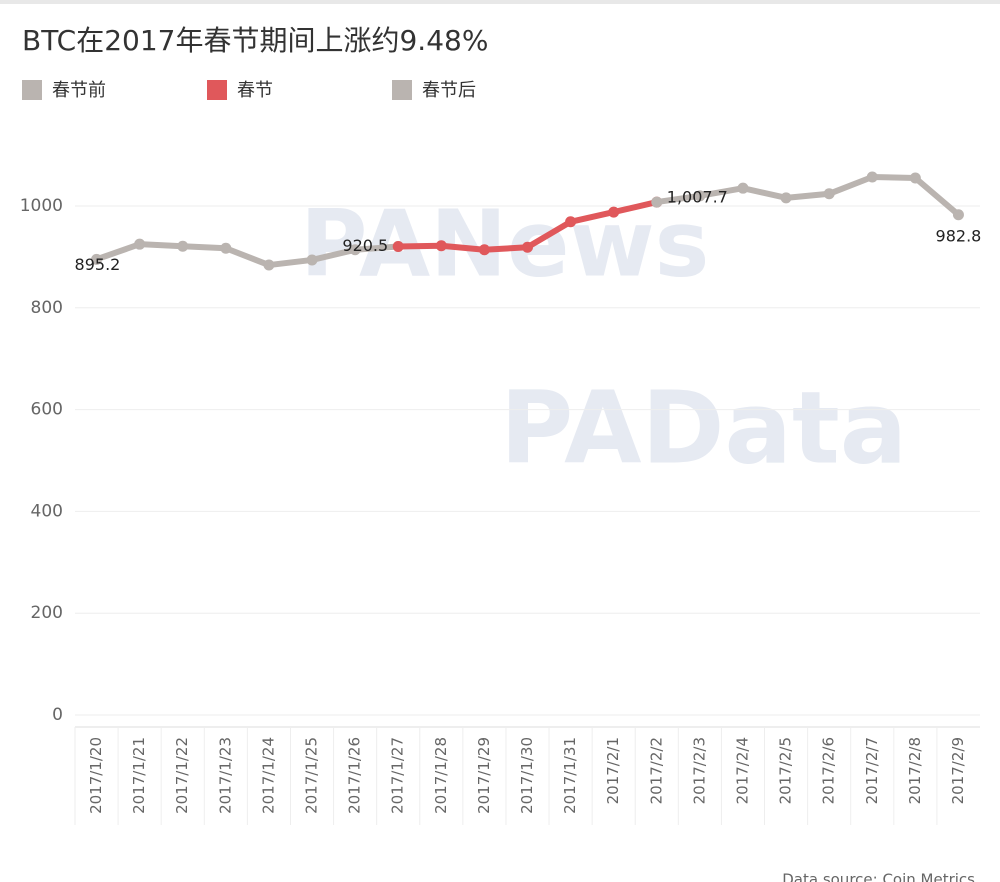 This screenshot has height=882, width=1000. What do you see at coordinates (449, 90) in the screenshot?
I see `legend-label: 春节后` at bounding box center [449, 90].